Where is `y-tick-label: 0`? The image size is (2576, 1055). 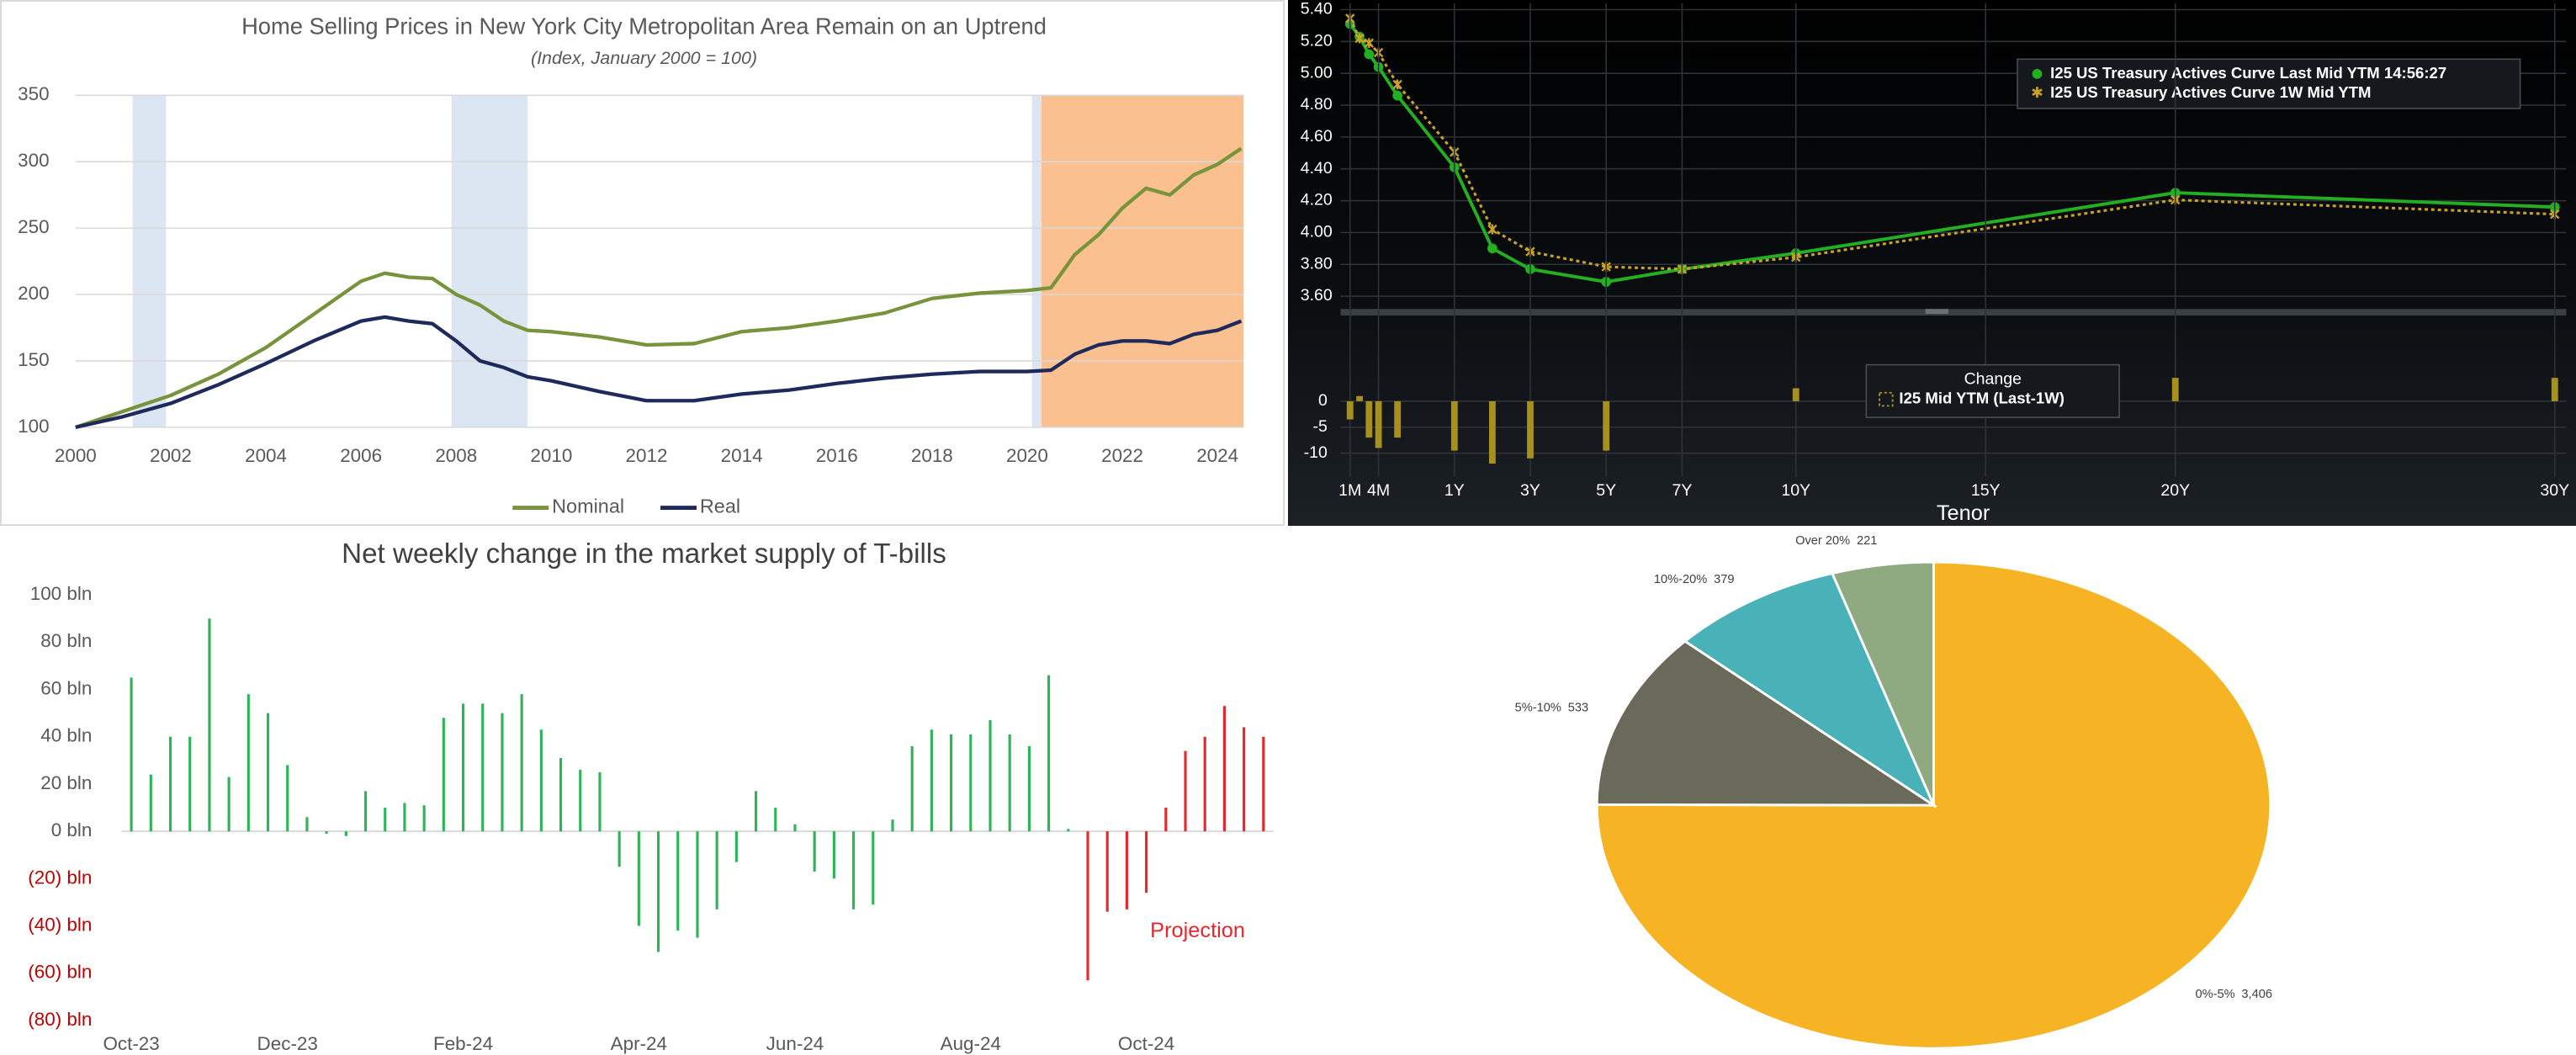
y-tick-label: 0 is located at coordinates (1323, 401).